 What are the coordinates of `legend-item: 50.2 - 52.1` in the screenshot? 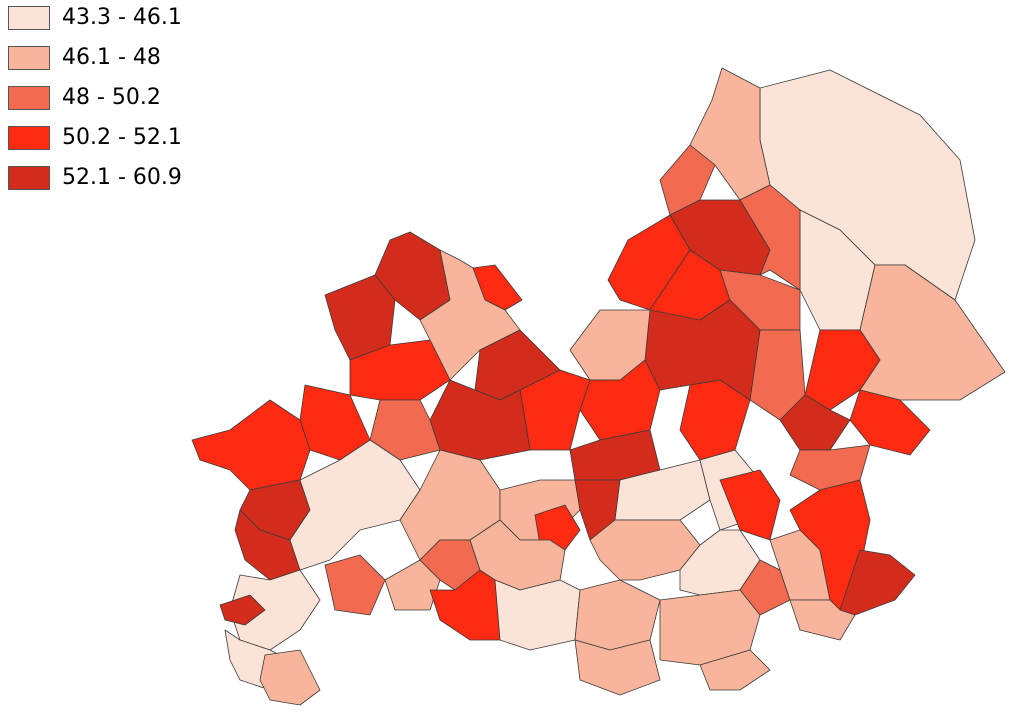 It's located at (108, 139).